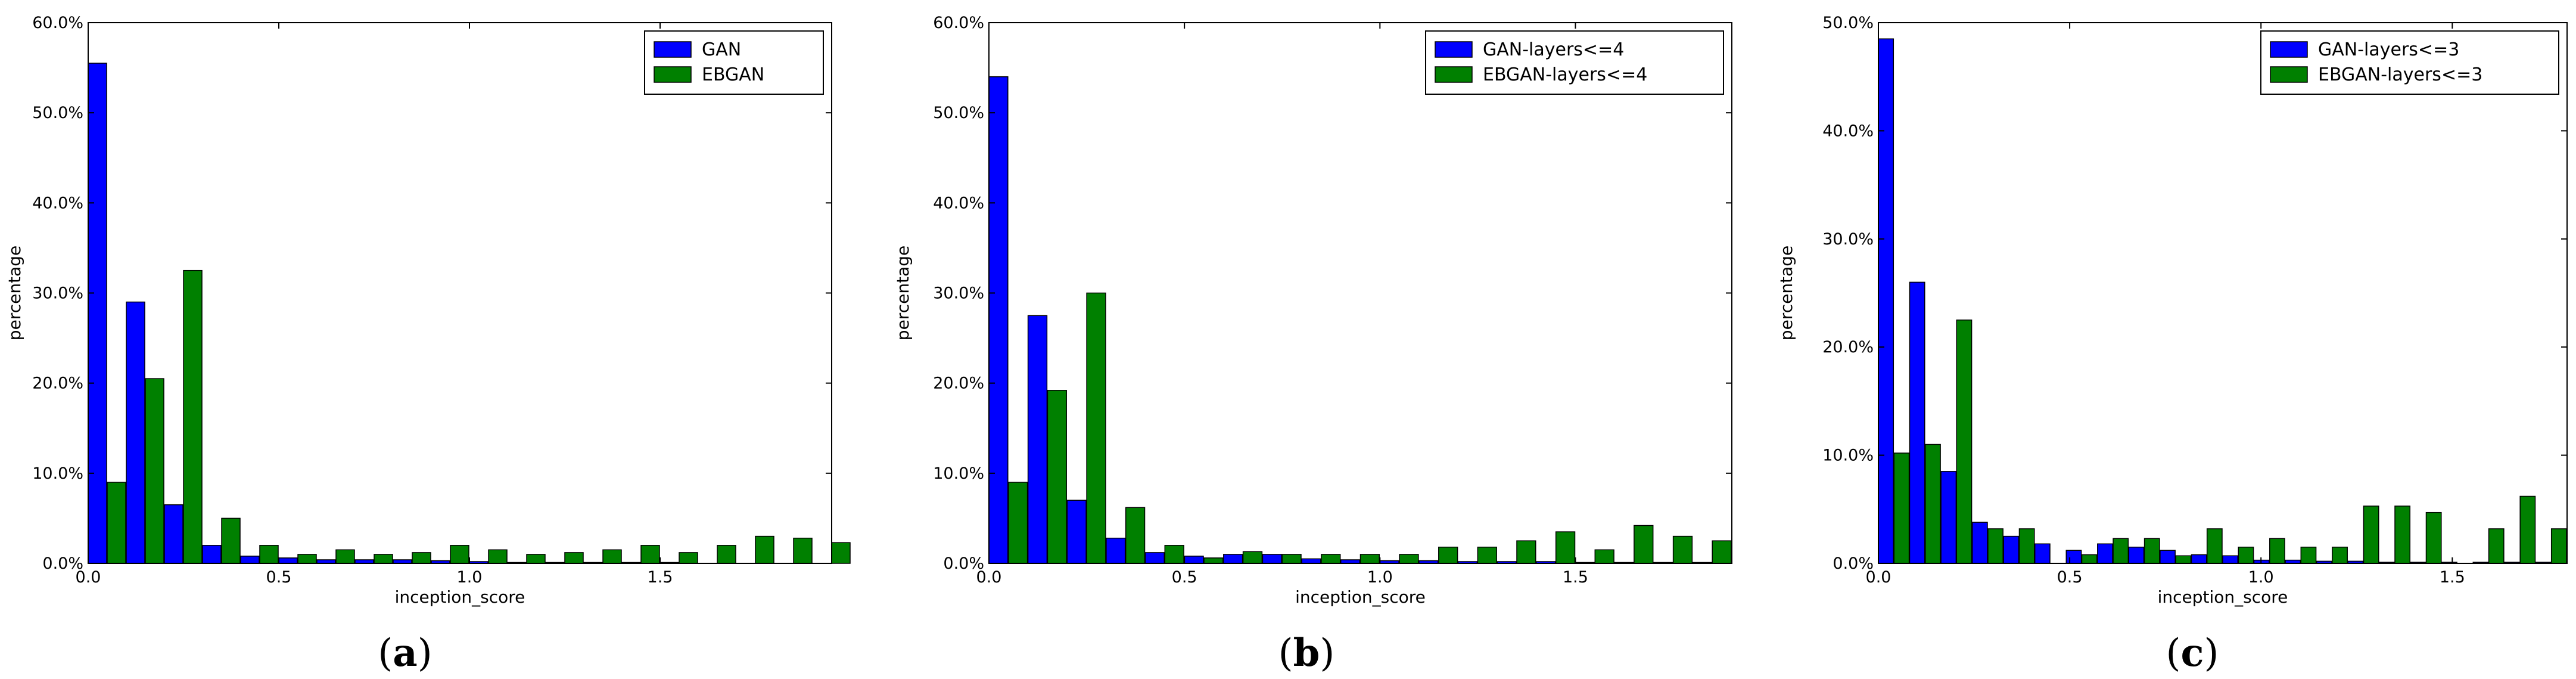 Image resolution: width=2576 pixels, height=679 pixels. I want to click on legend: GAN EBGAN, so click(734, 62).